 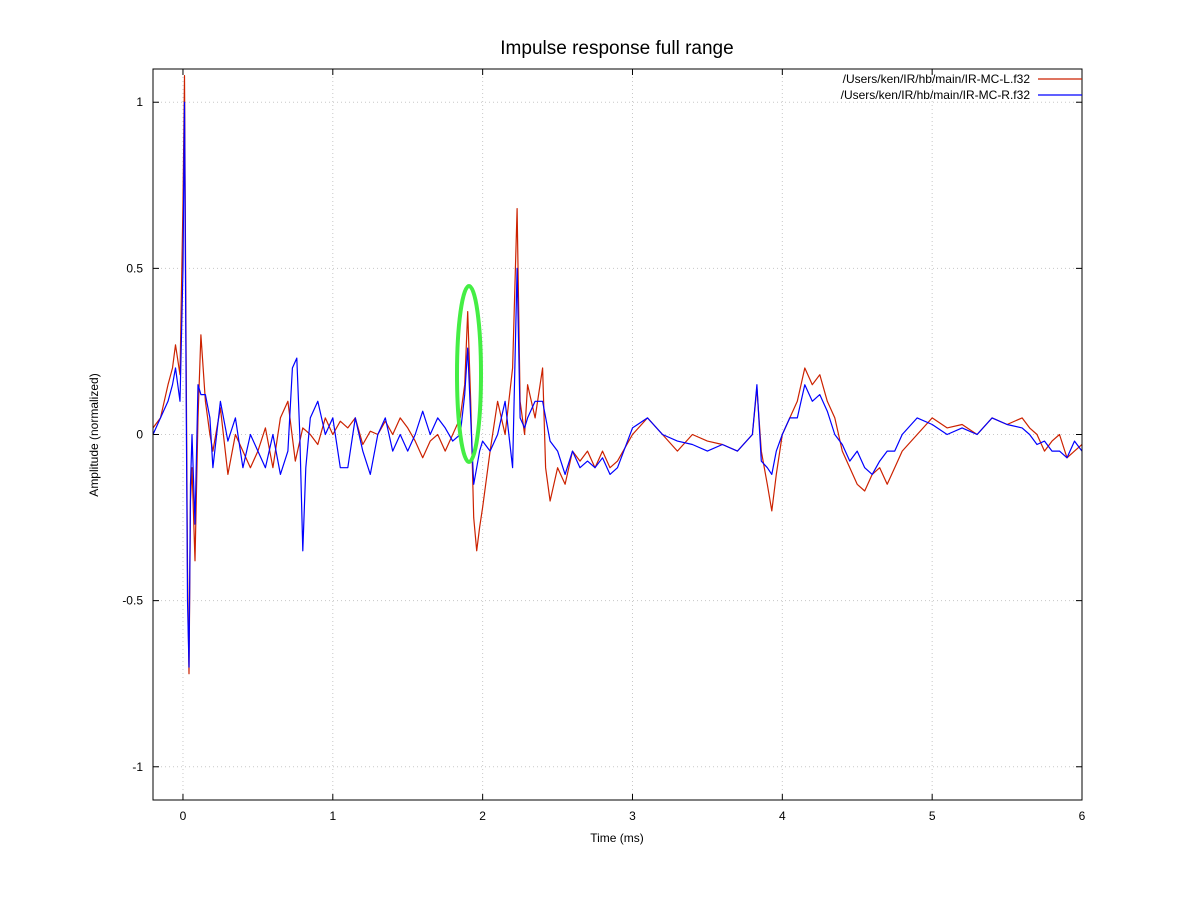 I want to click on x-tick-label: 6, so click(x=1082, y=816).